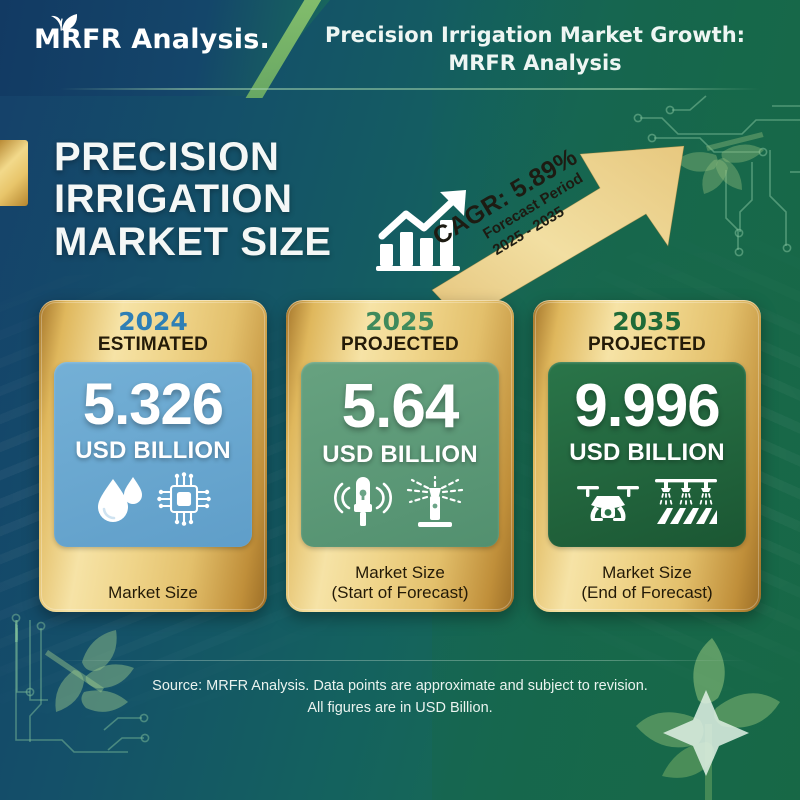 The height and width of the screenshot is (800, 800). Describe the element at coordinates (400, 660) in the screenshot. I see `footer-divider` at that location.